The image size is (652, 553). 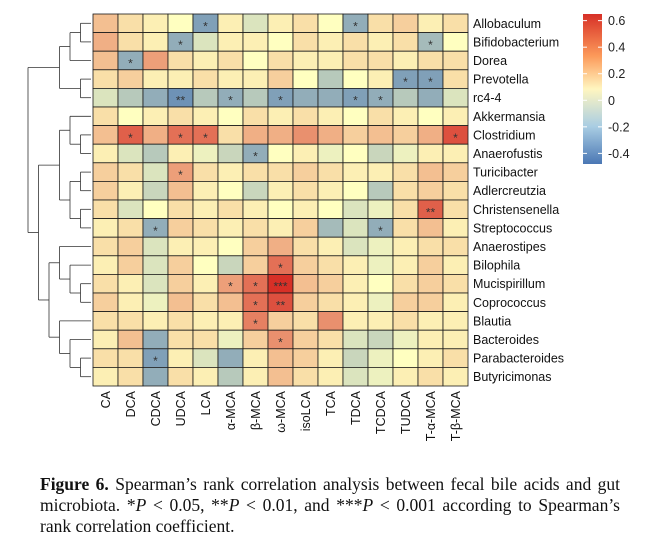 What do you see at coordinates (616, 21) in the screenshot?
I see `legend-tick-label: 0.6` at bounding box center [616, 21].